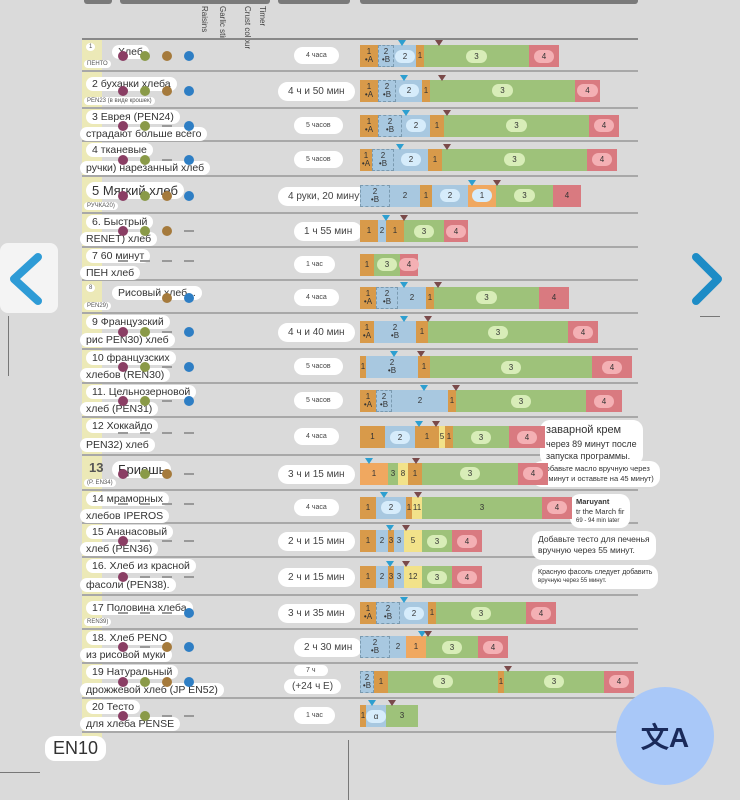 This screenshot has height=800, width=740. I want to click on guide-line, so click(8, 346).